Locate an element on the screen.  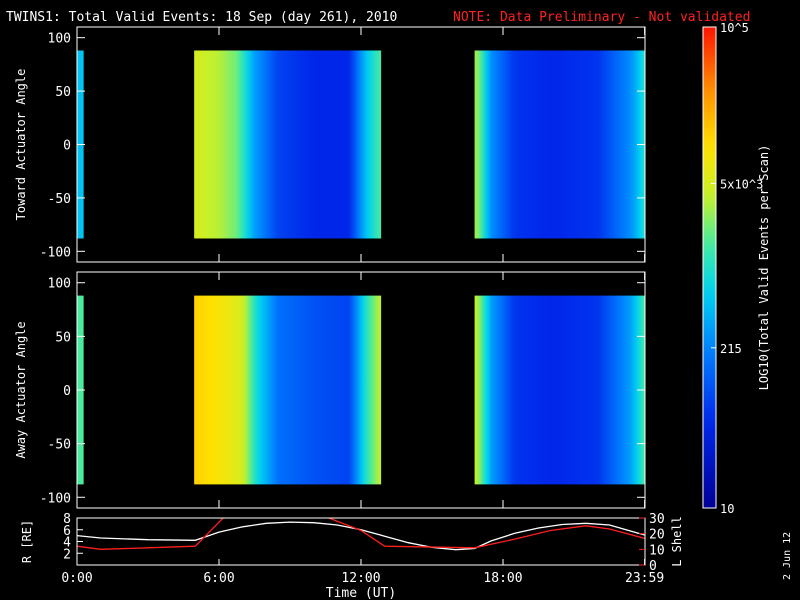
y-axis-label: Away Actuator Angle is located at coordinates (21, 389).